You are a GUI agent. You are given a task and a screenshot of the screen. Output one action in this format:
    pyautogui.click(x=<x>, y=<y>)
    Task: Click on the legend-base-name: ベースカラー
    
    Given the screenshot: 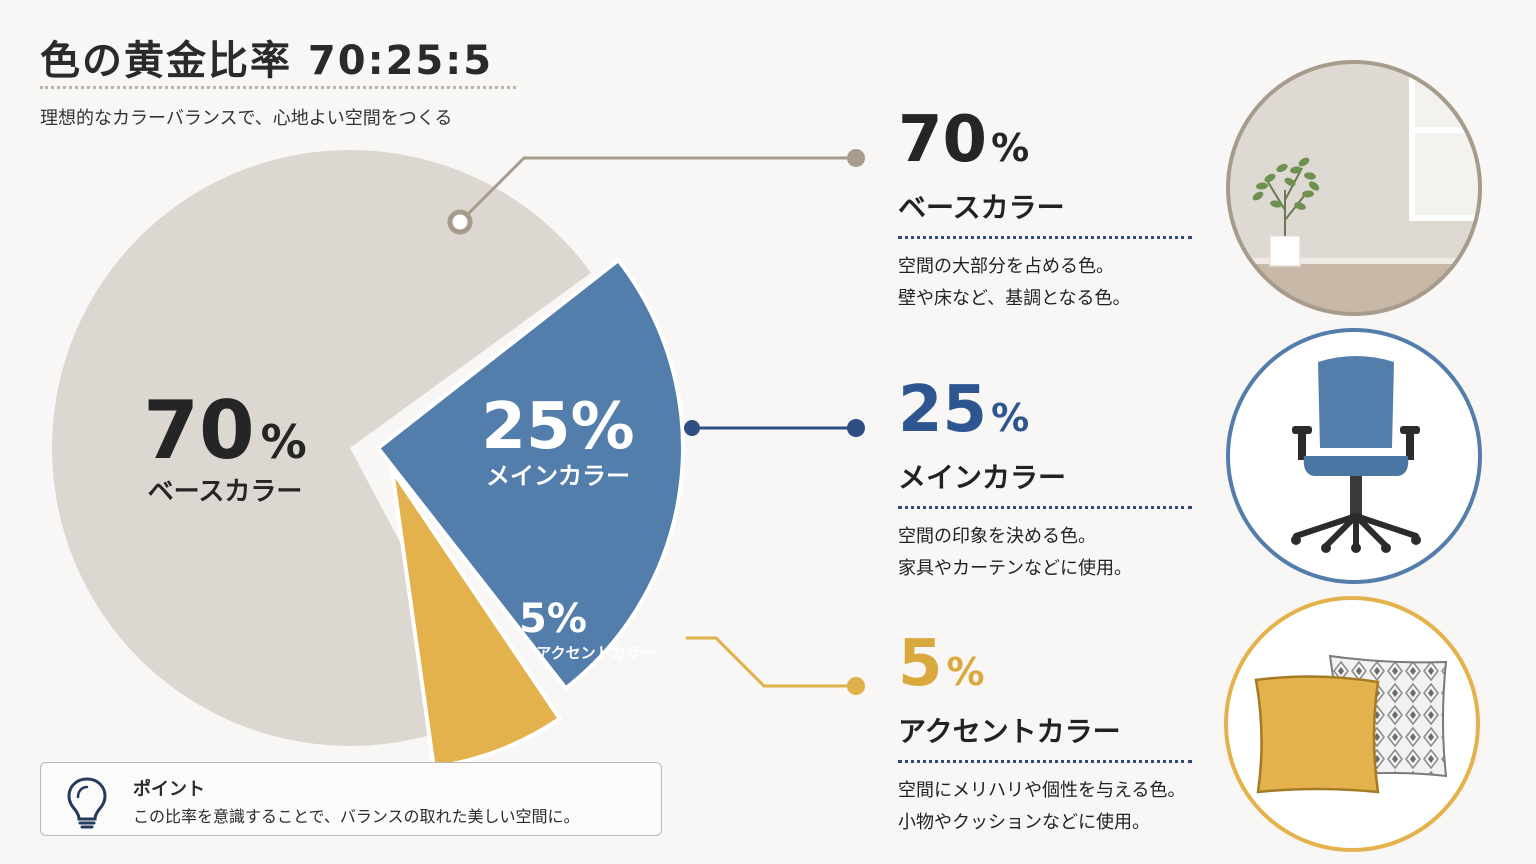 What is the action you would take?
    pyautogui.click(x=981, y=207)
    